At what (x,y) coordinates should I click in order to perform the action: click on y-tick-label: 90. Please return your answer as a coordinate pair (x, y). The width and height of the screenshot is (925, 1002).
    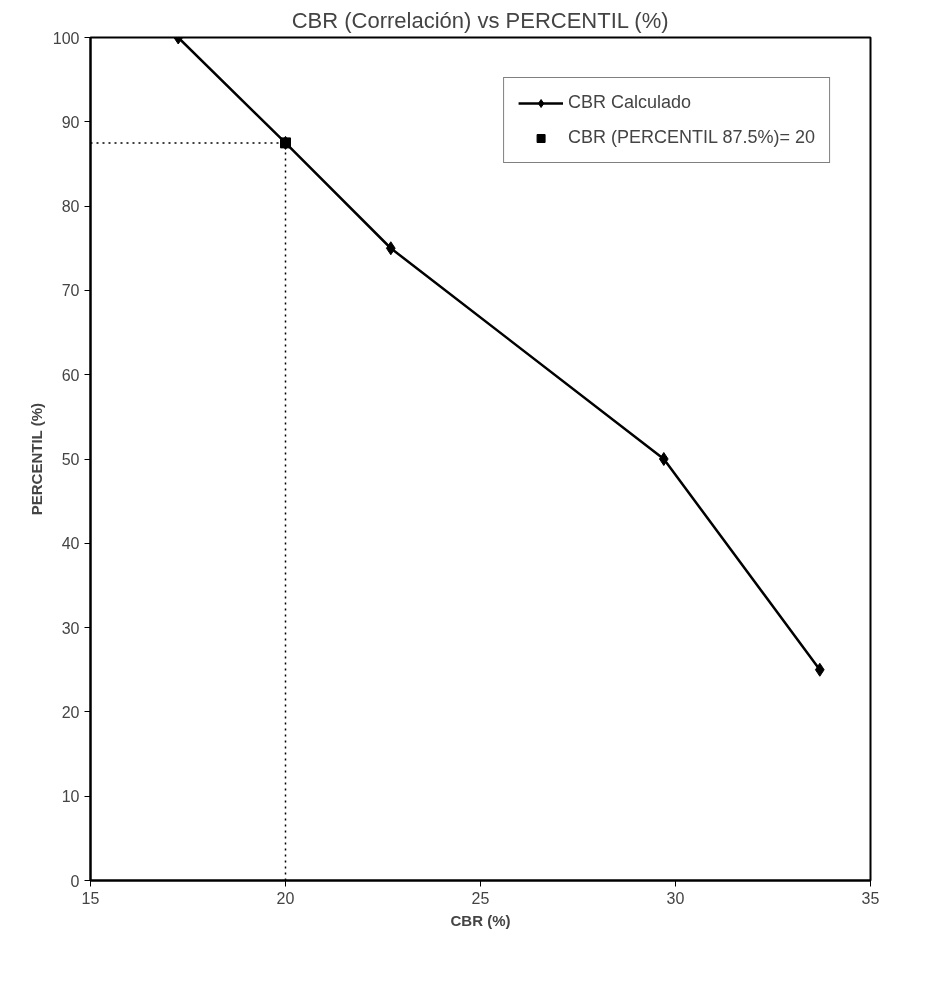
    Looking at the image, I should click on (70, 122).